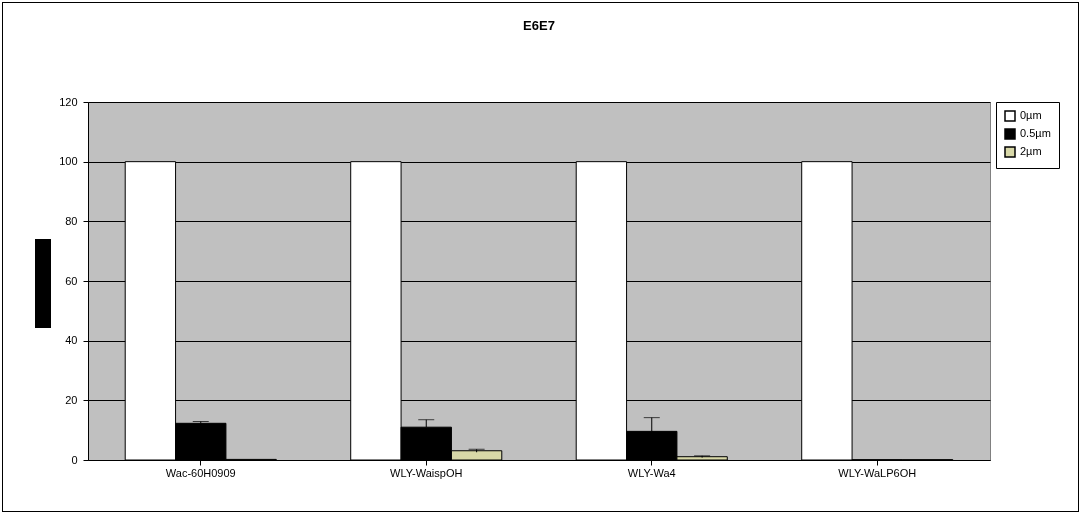 Image resolution: width=1081 pixels, height=514 pixels. I want to click on y-tick-label: 0, so click(74, 459).